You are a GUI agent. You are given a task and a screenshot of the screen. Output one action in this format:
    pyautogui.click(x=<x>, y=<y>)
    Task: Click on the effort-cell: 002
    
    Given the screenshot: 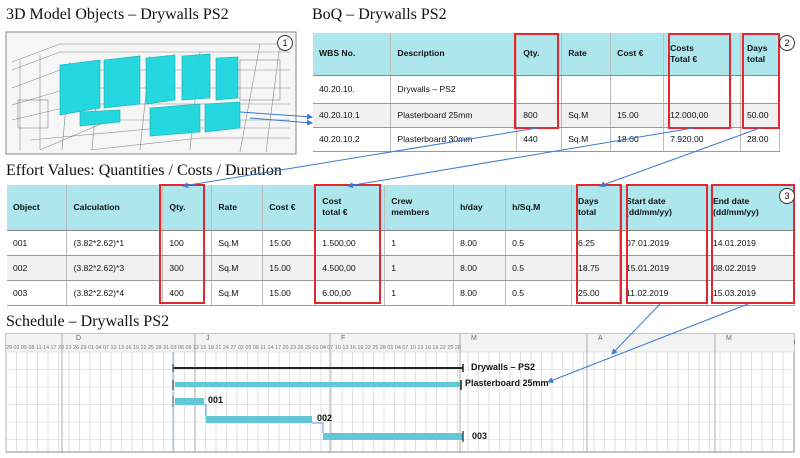 What is the action you would take?
    pyautogui.click(x=37, y=268)
    